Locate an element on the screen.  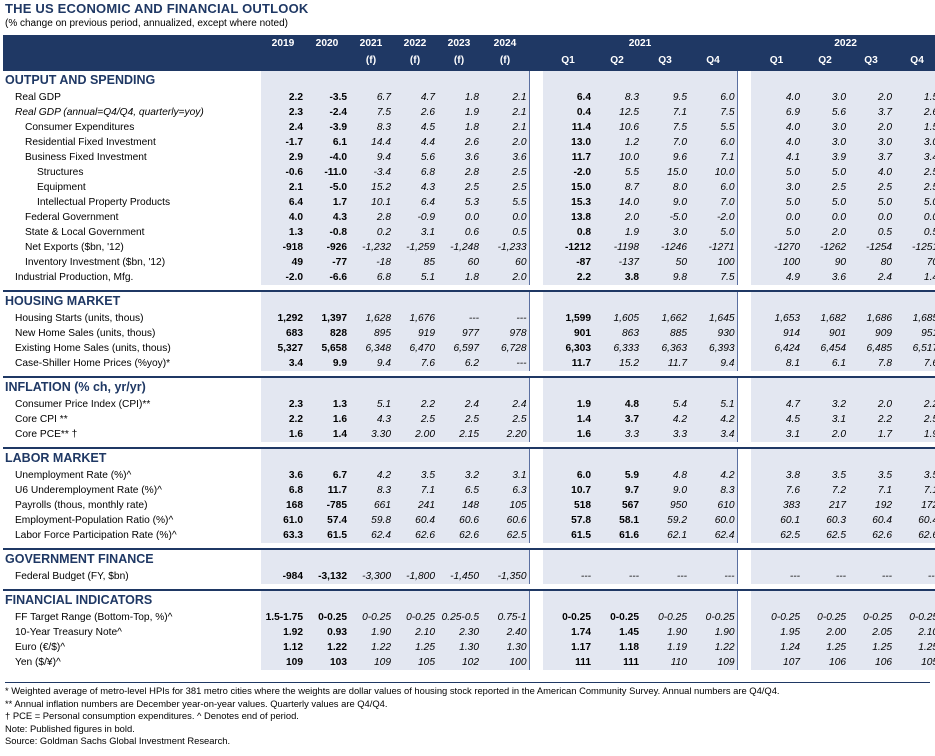
annual-value: 3.2 is located at coordinates (459, 475).